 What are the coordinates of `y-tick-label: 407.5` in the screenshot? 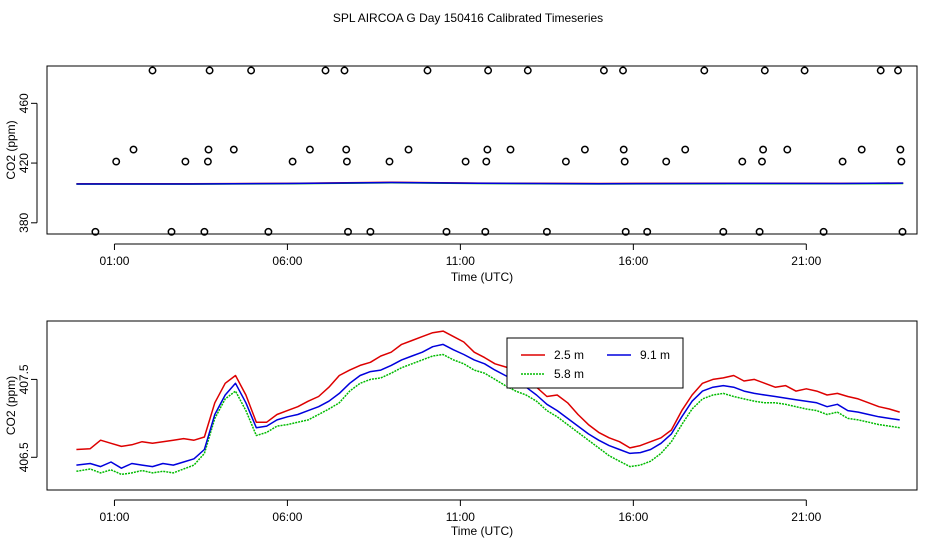 It's located at (24, 379).